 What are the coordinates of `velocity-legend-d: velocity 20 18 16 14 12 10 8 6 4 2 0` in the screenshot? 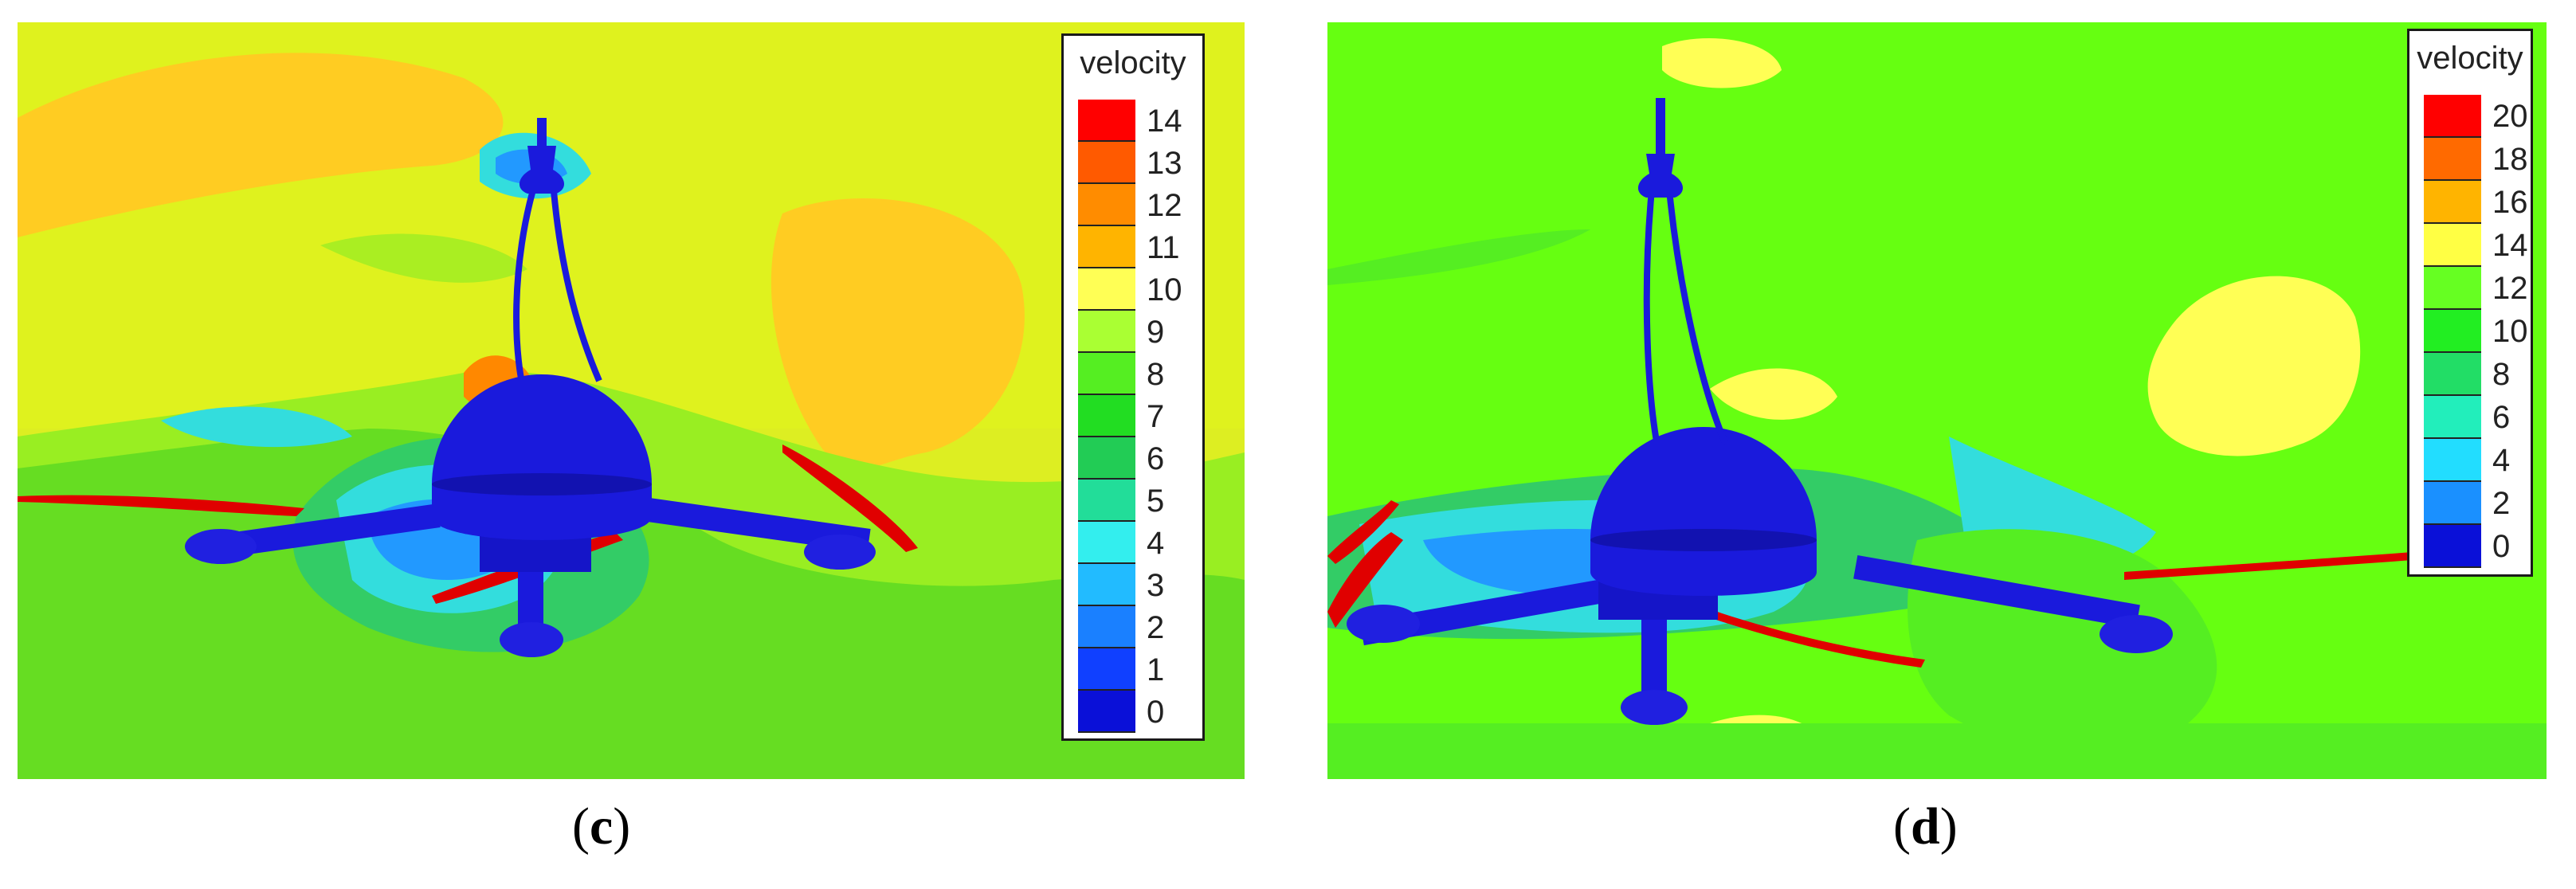 It's located at (2470, 303).